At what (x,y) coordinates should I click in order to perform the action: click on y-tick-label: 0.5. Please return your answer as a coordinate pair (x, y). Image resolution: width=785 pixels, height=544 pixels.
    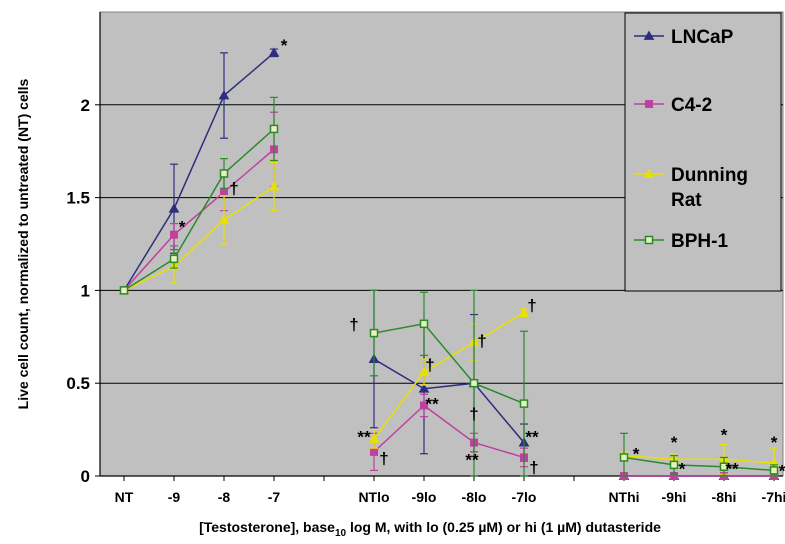
    Looking at the image, I should click on (78, 383).